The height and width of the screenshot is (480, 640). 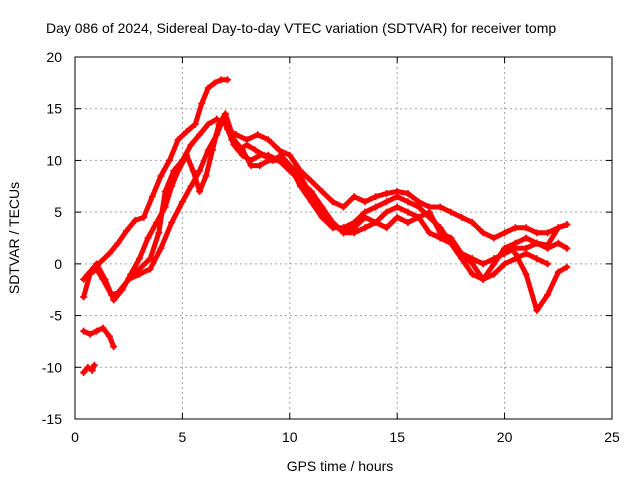 I want to click on x-tick-label: 5, so click(x=183, y=437).